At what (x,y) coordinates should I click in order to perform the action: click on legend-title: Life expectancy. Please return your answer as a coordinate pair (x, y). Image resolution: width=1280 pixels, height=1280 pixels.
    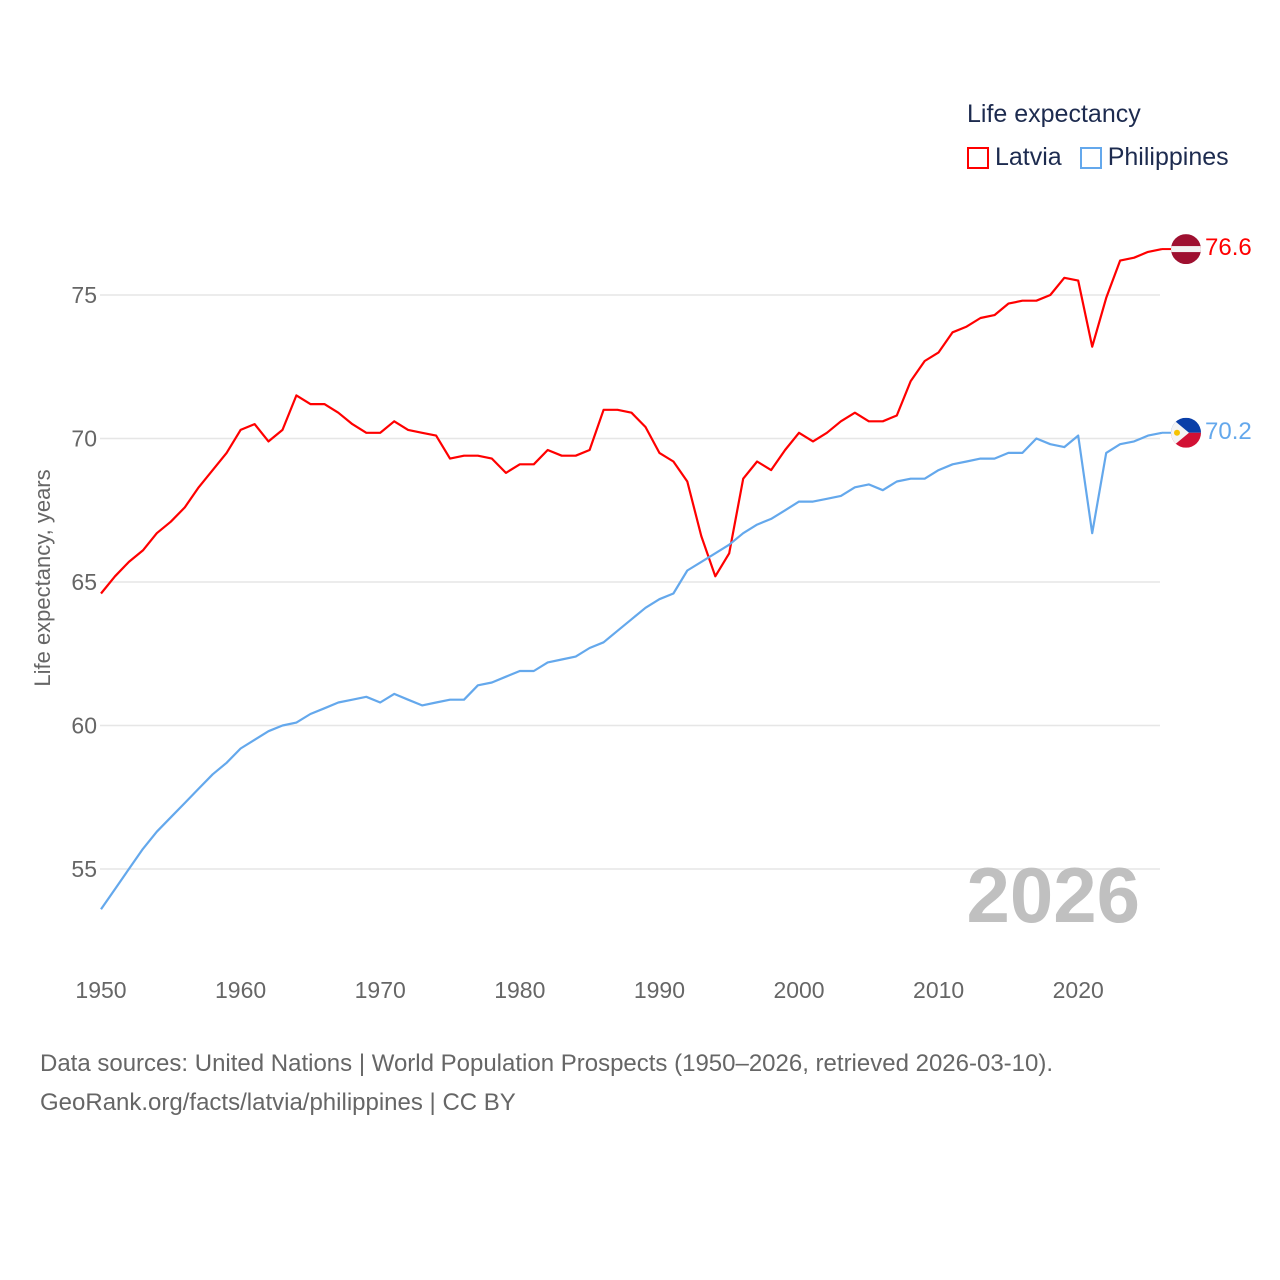
    Looking at the image, I should click on (1054, 114).